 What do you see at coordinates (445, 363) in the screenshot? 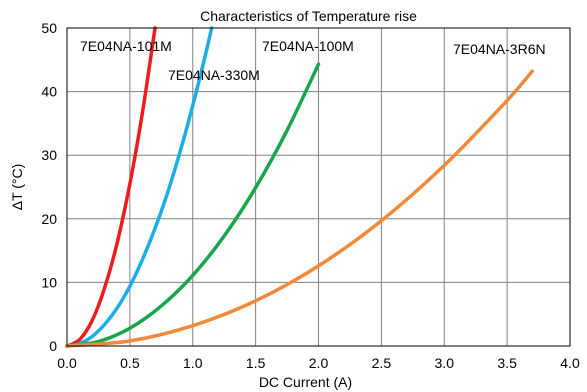
I see `x-tick-label: 3.0` at bounding box center [445, 363].